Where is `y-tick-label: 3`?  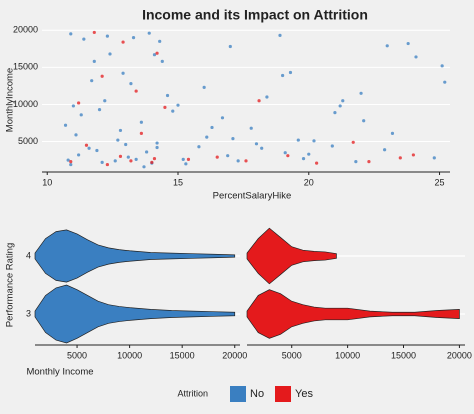 y-tick-label: 3 is located at coordinates (28, 313).